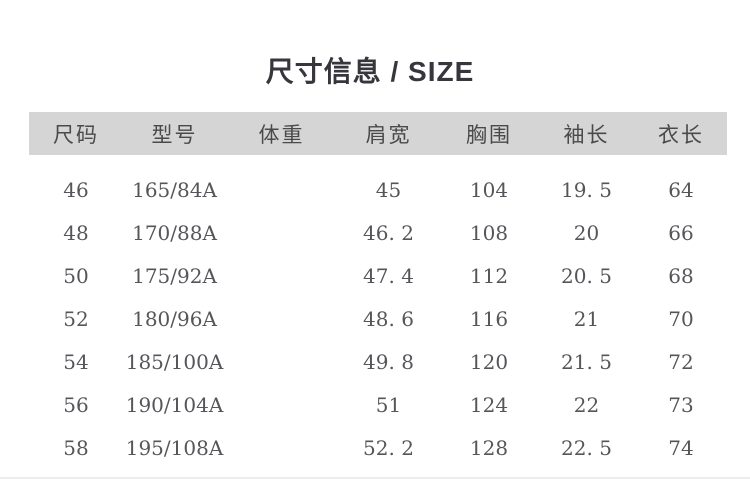  I want to click on table-cell: 104, so click(489, 189).